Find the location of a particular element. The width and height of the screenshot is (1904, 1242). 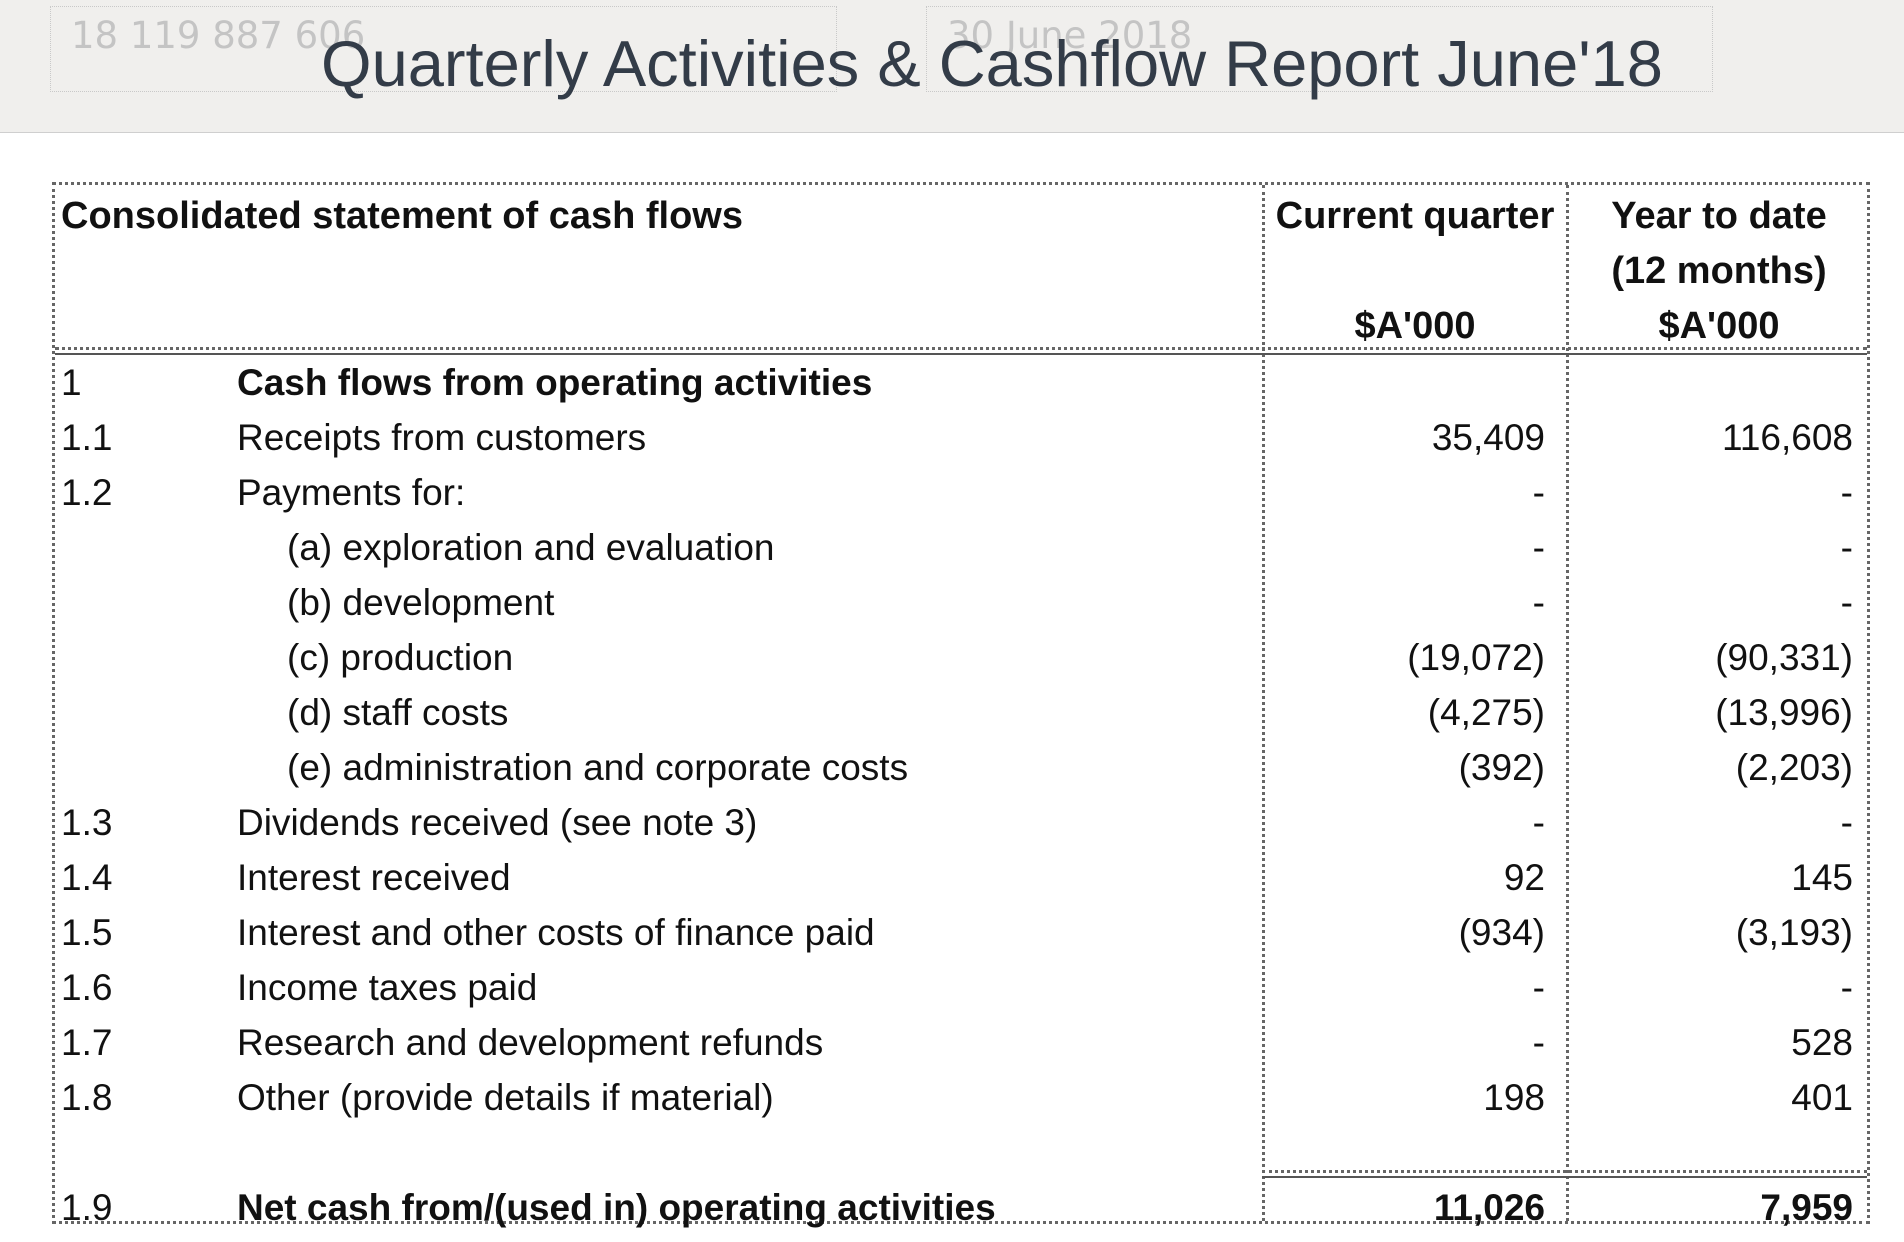

row-label: Research and development refunds is located at coordinates (530, 1042).